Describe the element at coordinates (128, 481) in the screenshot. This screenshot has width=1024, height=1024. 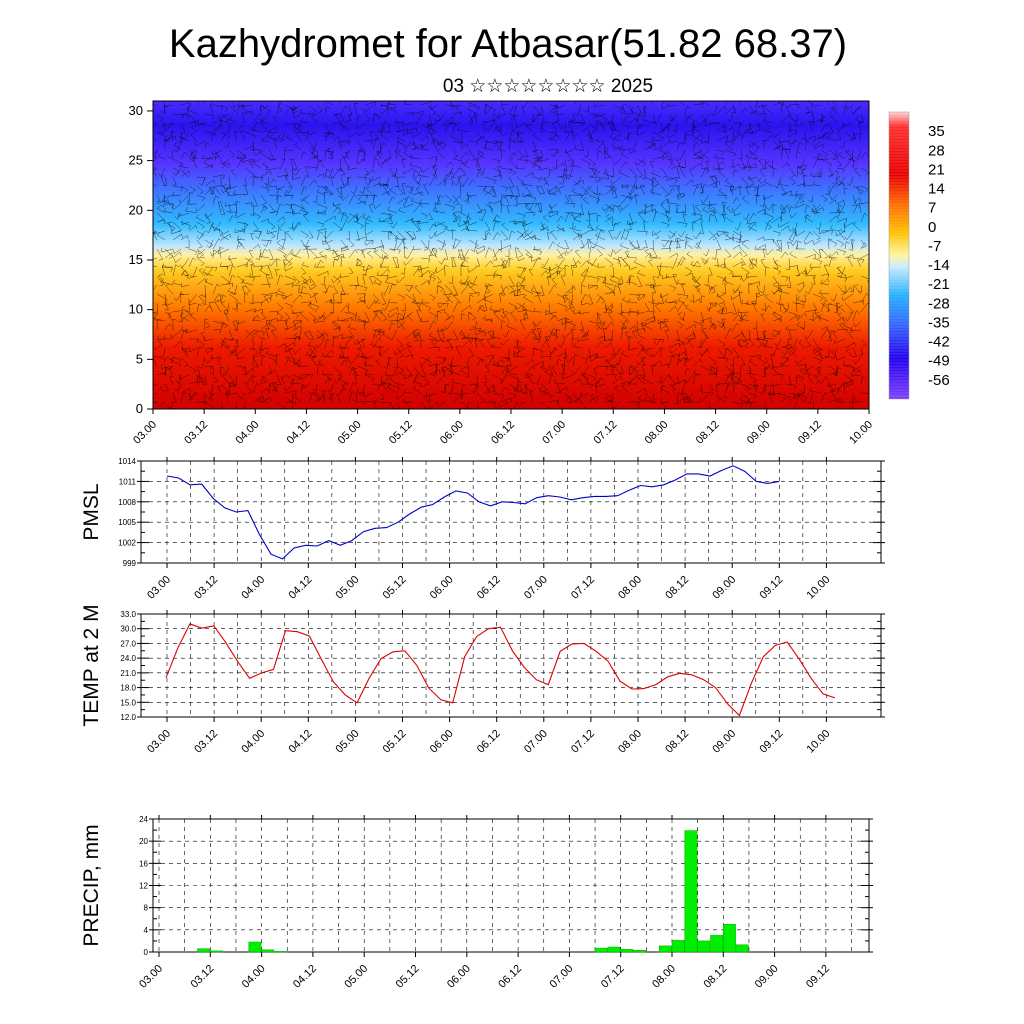
I see `y-tick-label: 1011` at that location.